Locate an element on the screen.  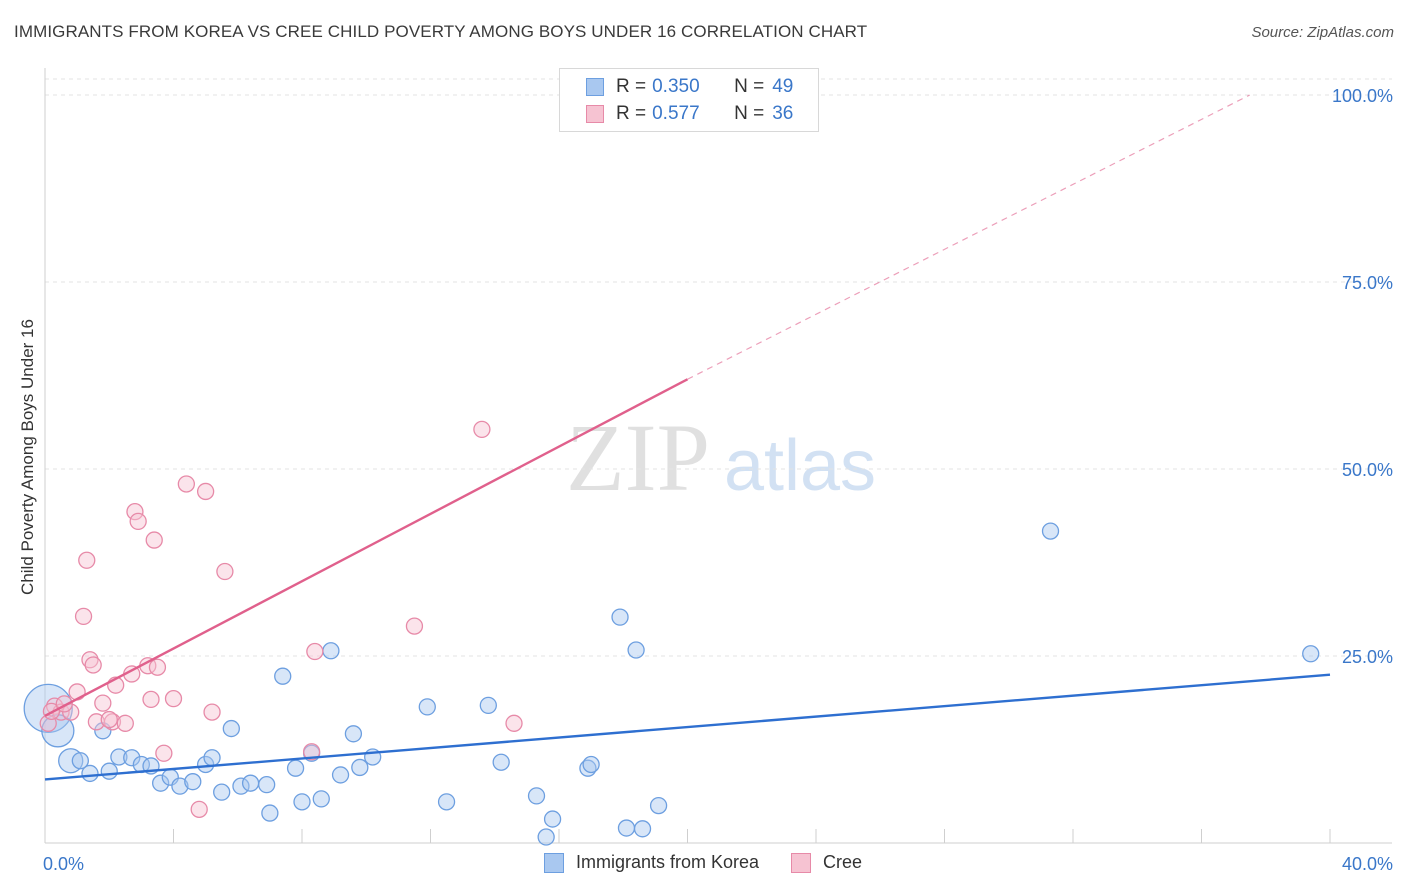
y-tick-label: 50.0% is located at coordinates (1367, 470).